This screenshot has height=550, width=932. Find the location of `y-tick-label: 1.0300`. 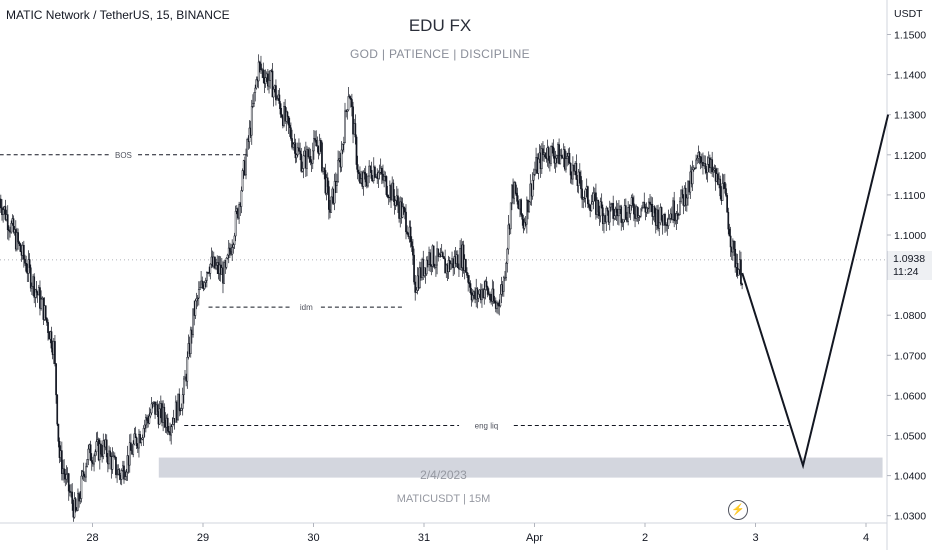

y-tick-label: 1.0300 is located at coordinates (910, 517).